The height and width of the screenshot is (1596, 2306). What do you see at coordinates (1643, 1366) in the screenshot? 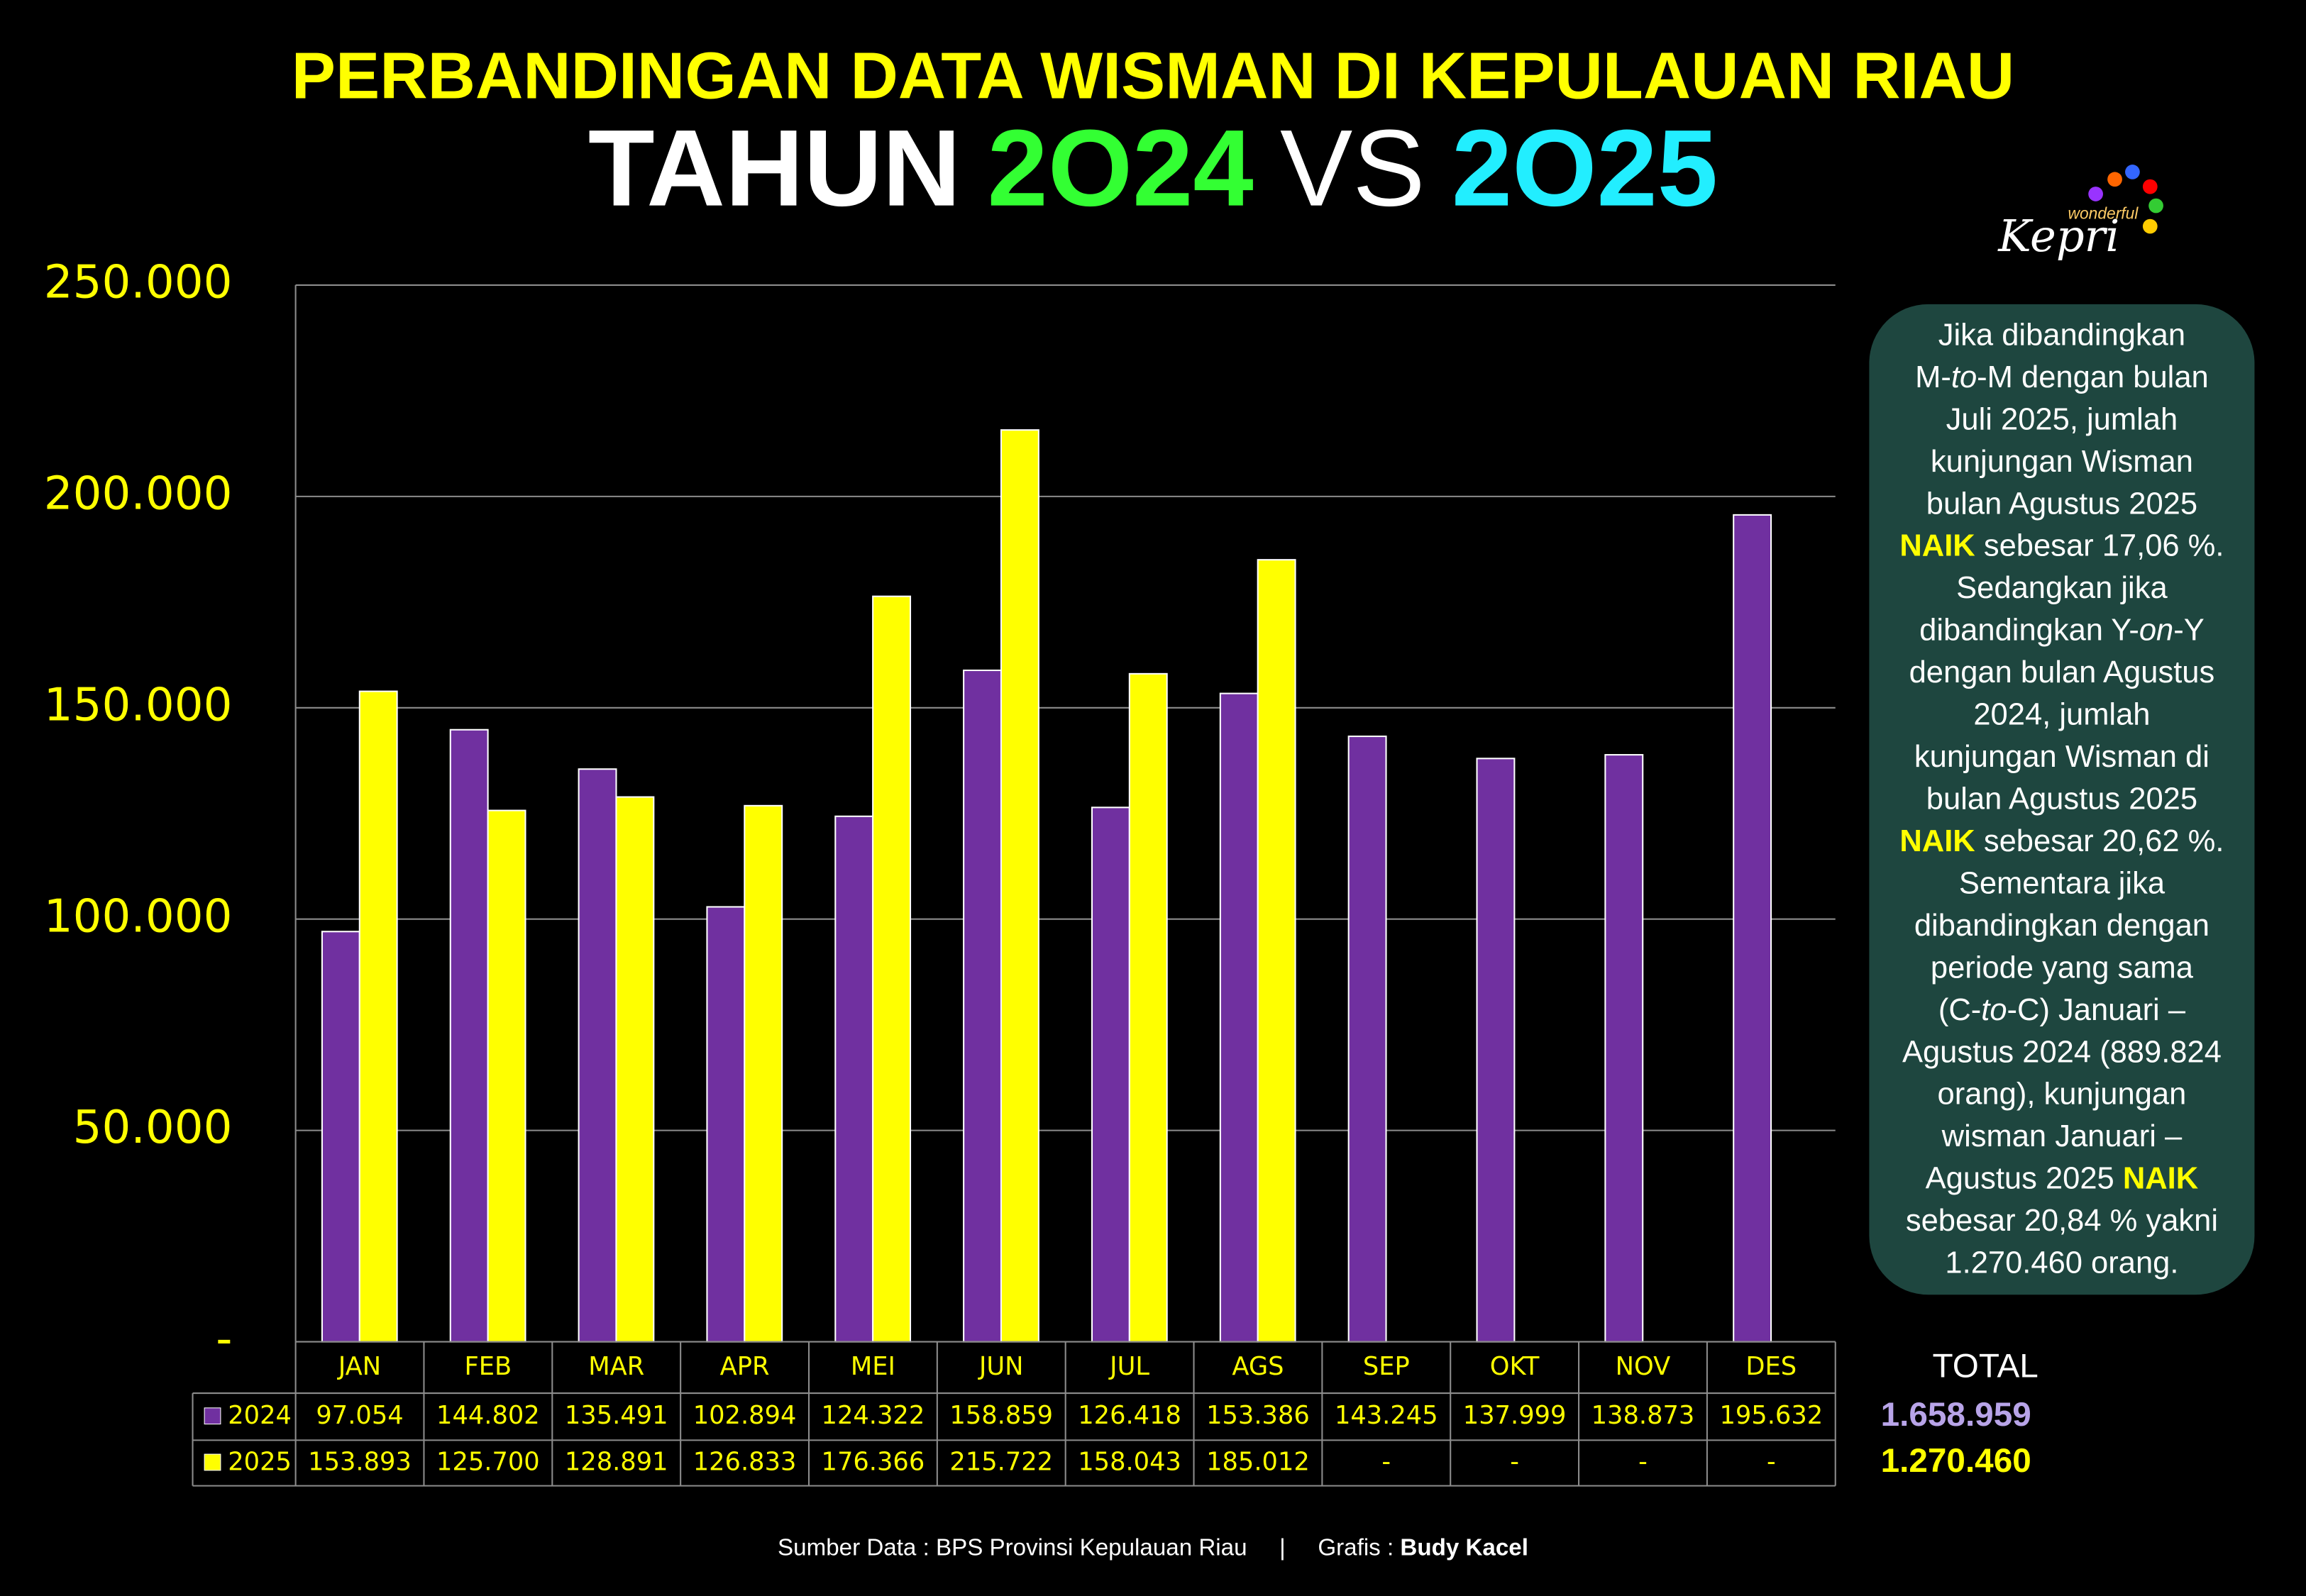
I see `x-tick-label: NOV` at bounding box center [1643, 1366].